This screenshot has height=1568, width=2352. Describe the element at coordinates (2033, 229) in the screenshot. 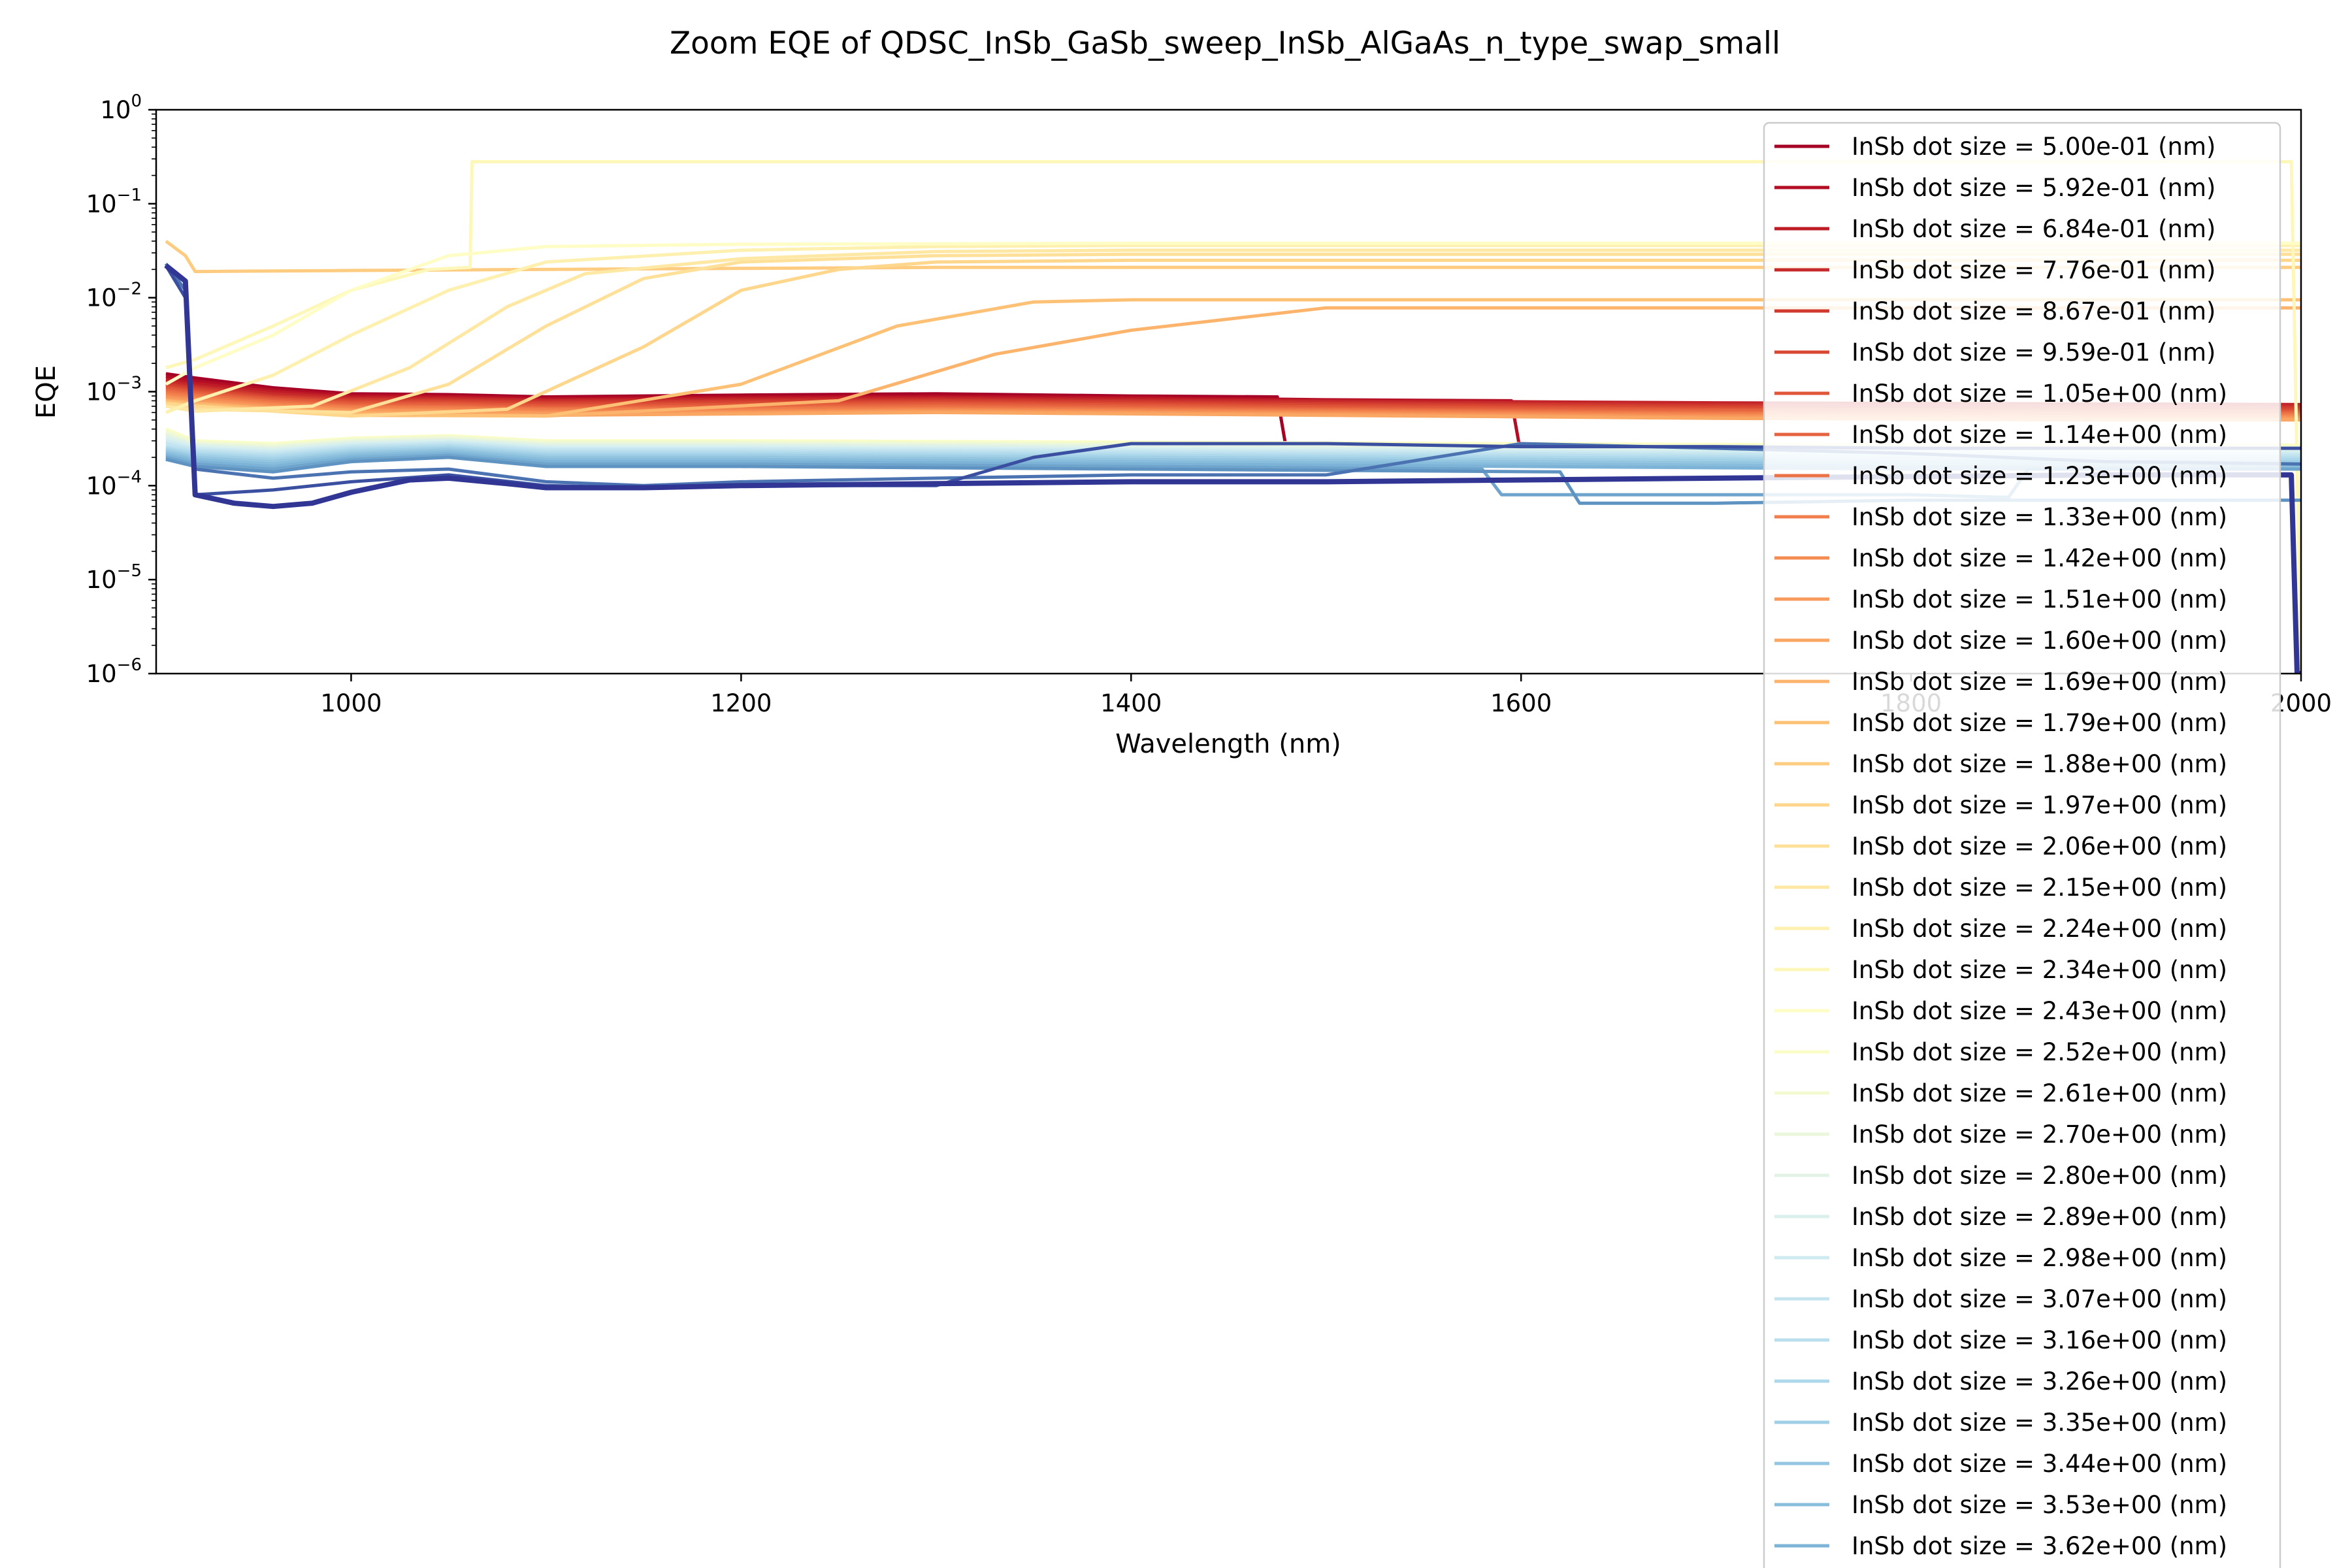

I see `legend-label: InSb dot size = 6.84e-01 (nm)` at that location.